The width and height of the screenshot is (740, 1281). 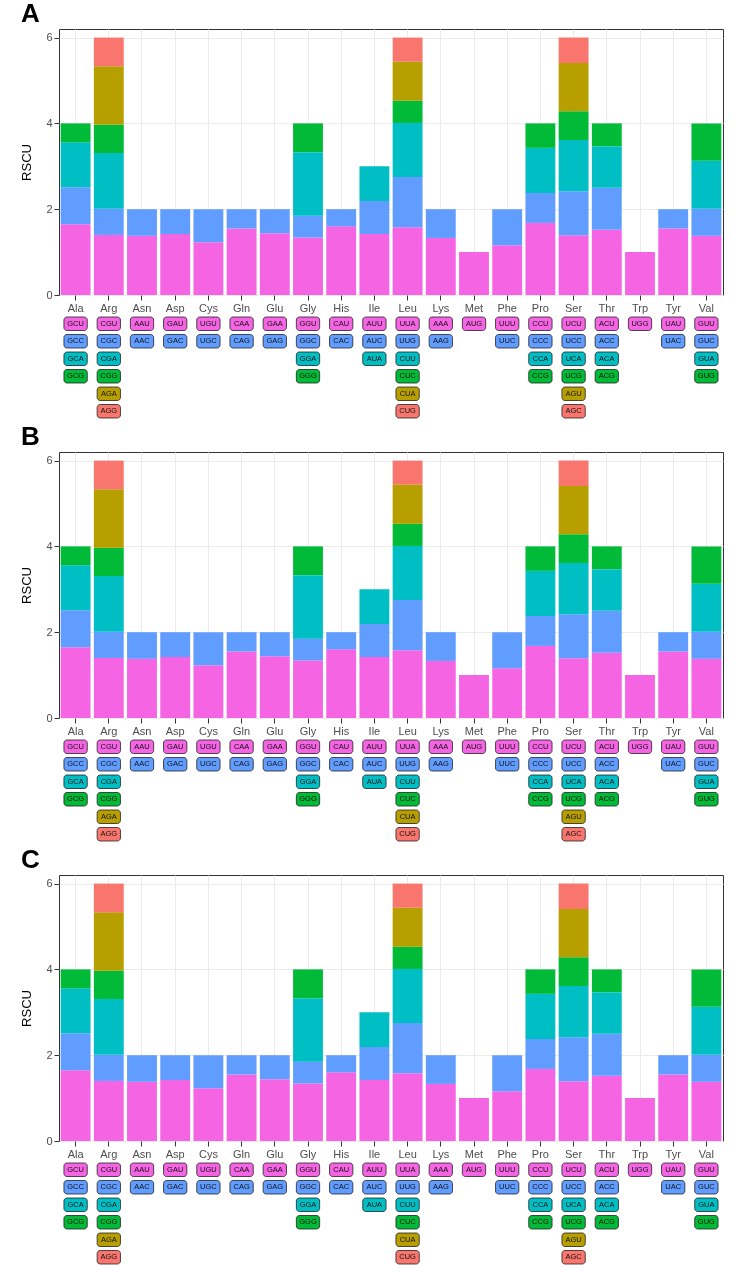 What do you see at coordinates (27, 585) in the screenshot?
I see `y-axis-title: RSCU` at bounding box center [27, 585].